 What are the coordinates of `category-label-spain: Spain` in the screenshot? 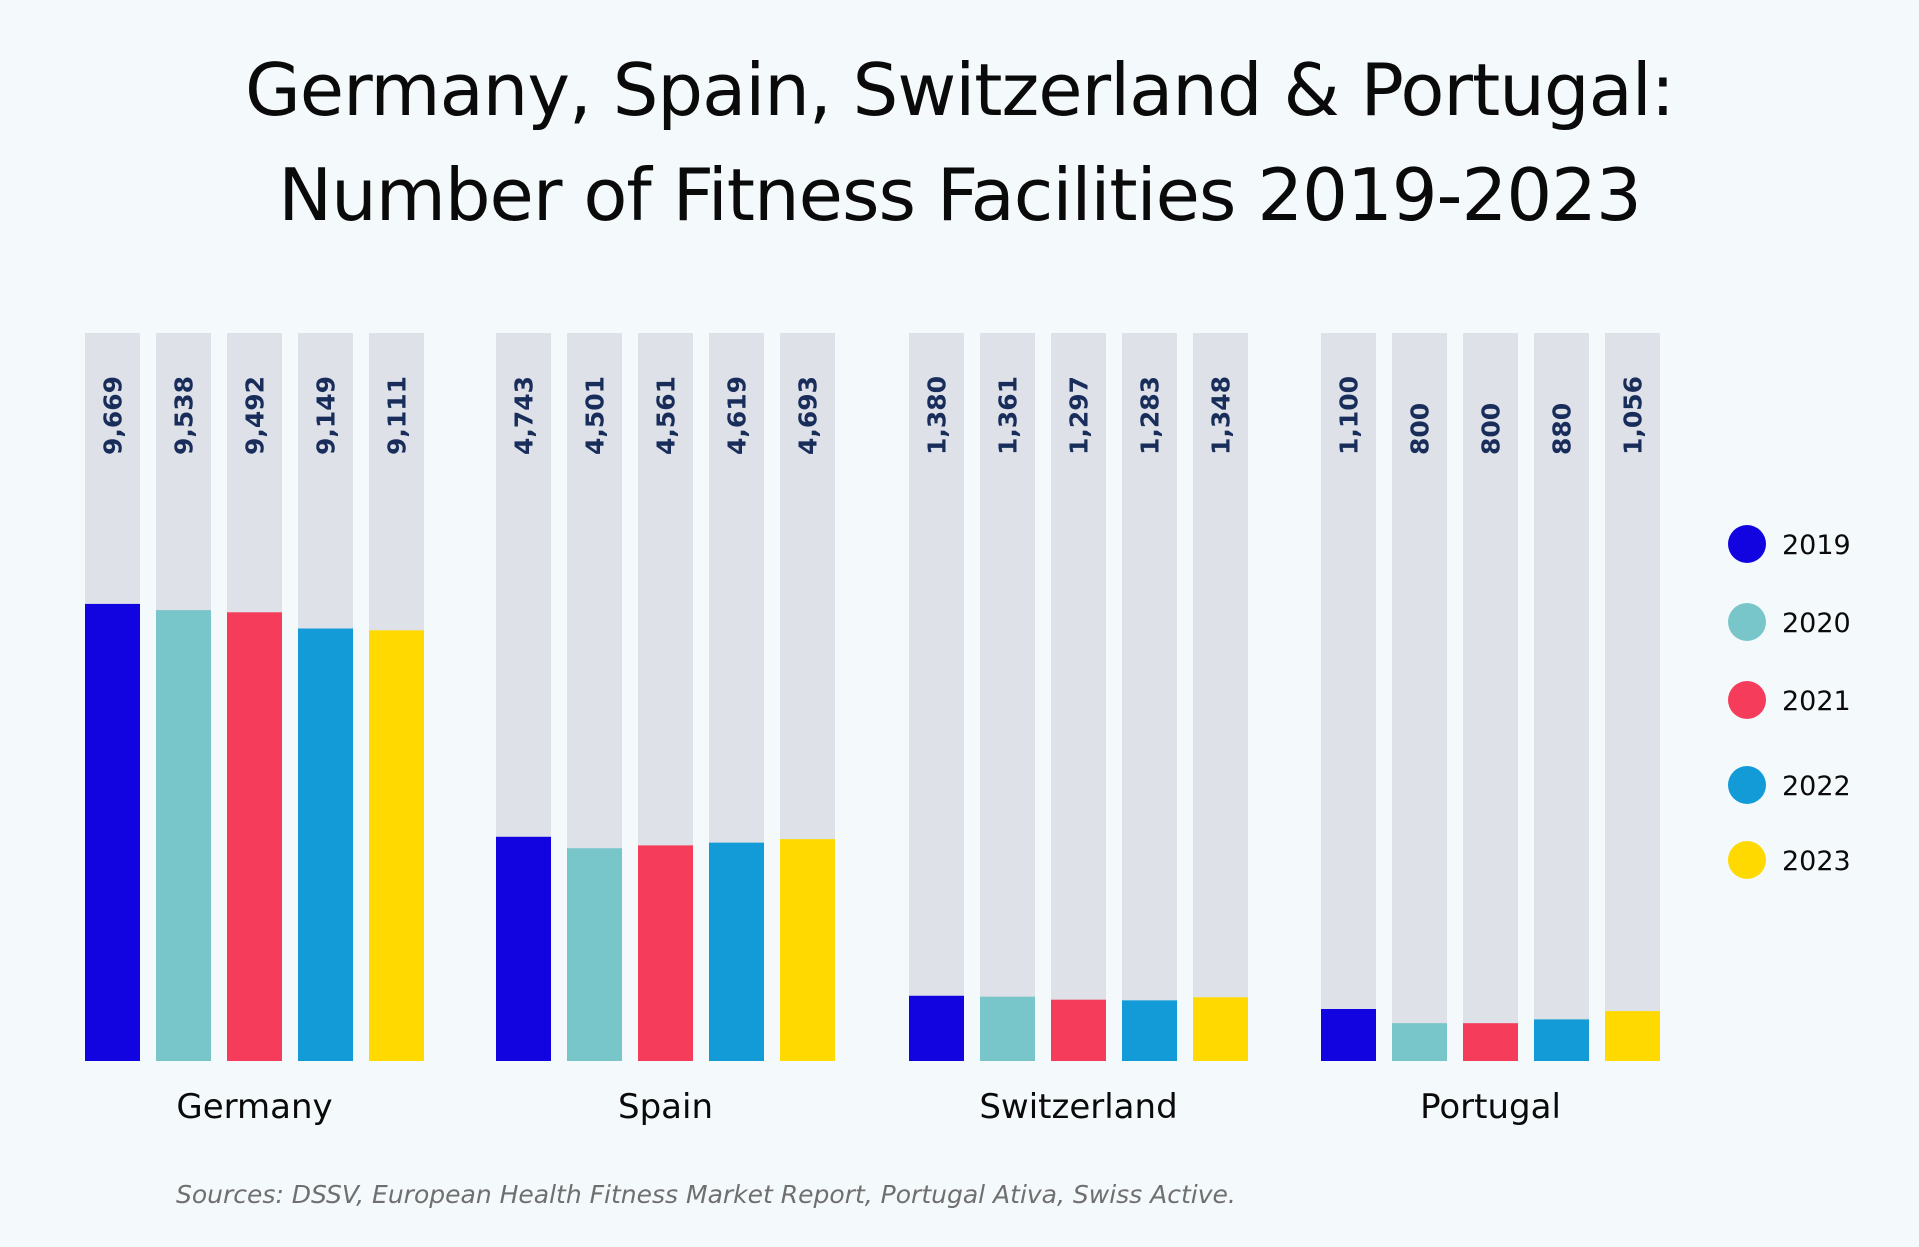 It's located at (665, 1107).